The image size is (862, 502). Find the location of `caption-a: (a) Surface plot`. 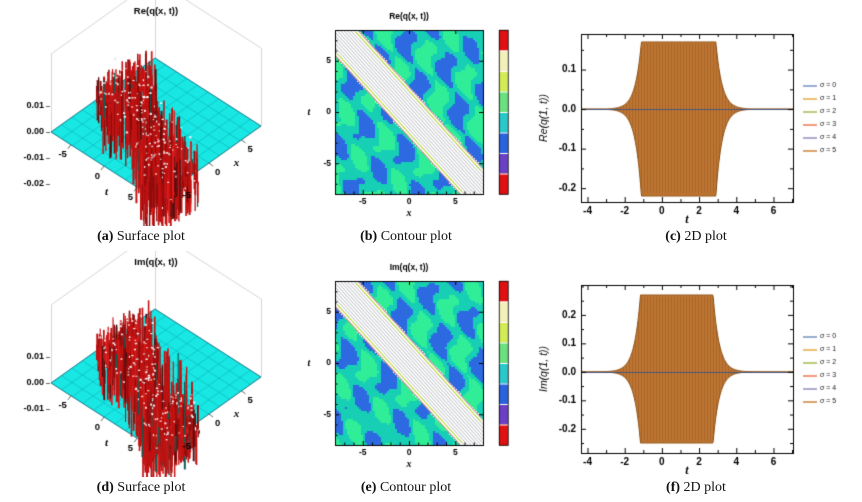

caption-a: (a) Surface plot is located at coordinates (141, 237).